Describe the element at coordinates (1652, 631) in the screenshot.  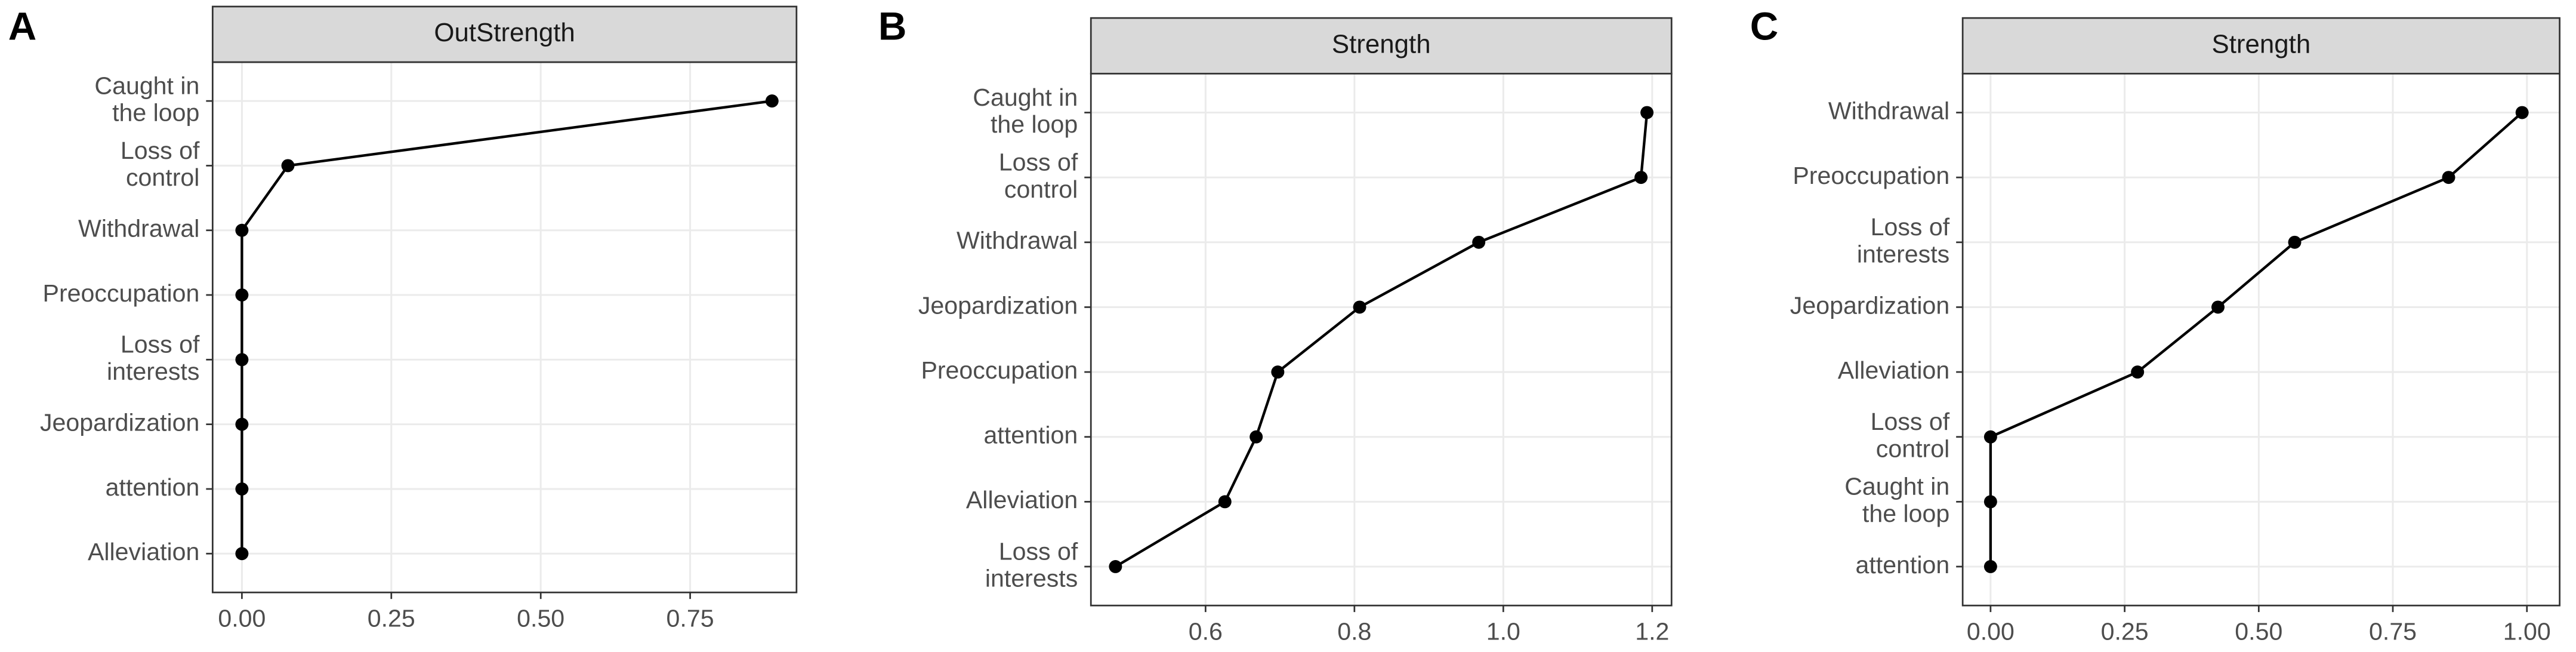
I see `x-tick-label: 1.2` at that location.